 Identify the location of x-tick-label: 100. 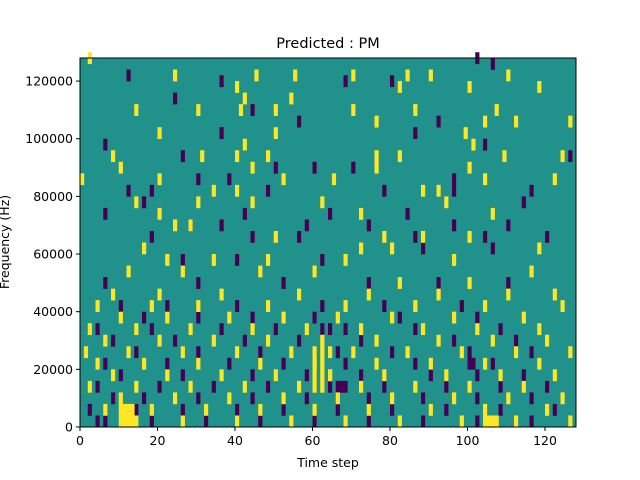
(468, 440).